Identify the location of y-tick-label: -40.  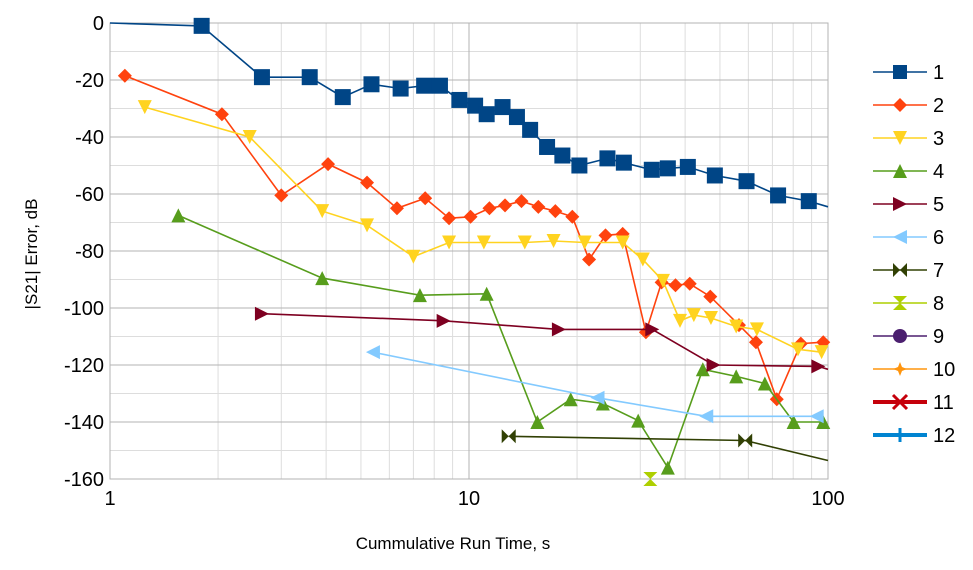
(89, 138).